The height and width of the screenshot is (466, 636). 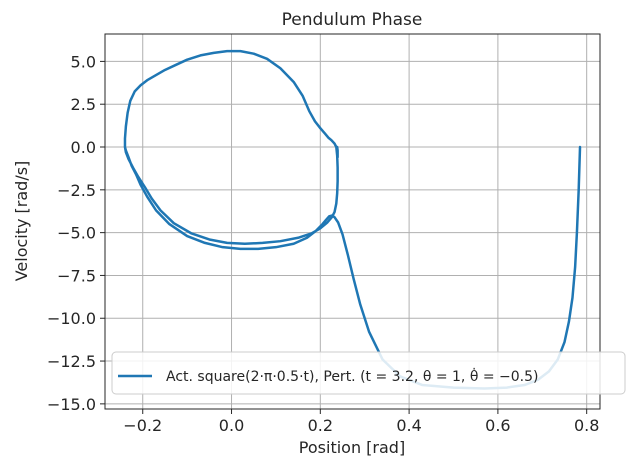 What do you see at coordinates (352, 20) in the screenshot?
I see `chart-title: Pendulum Phase` at bounding box center [352, 20].